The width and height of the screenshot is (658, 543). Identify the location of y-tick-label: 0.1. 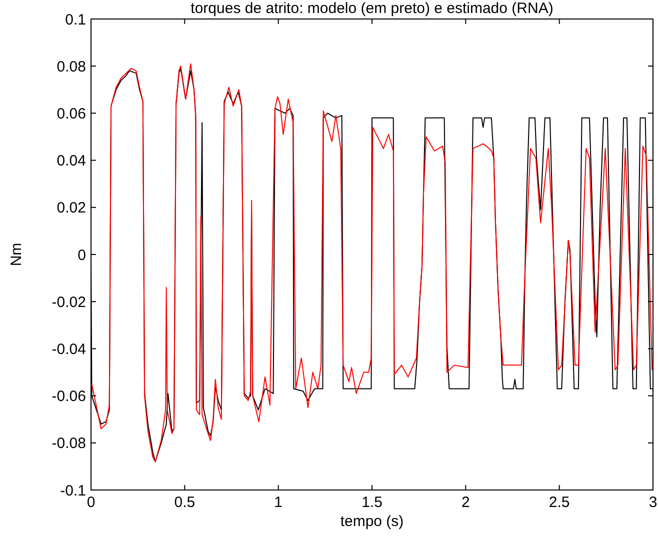
(75, 19).